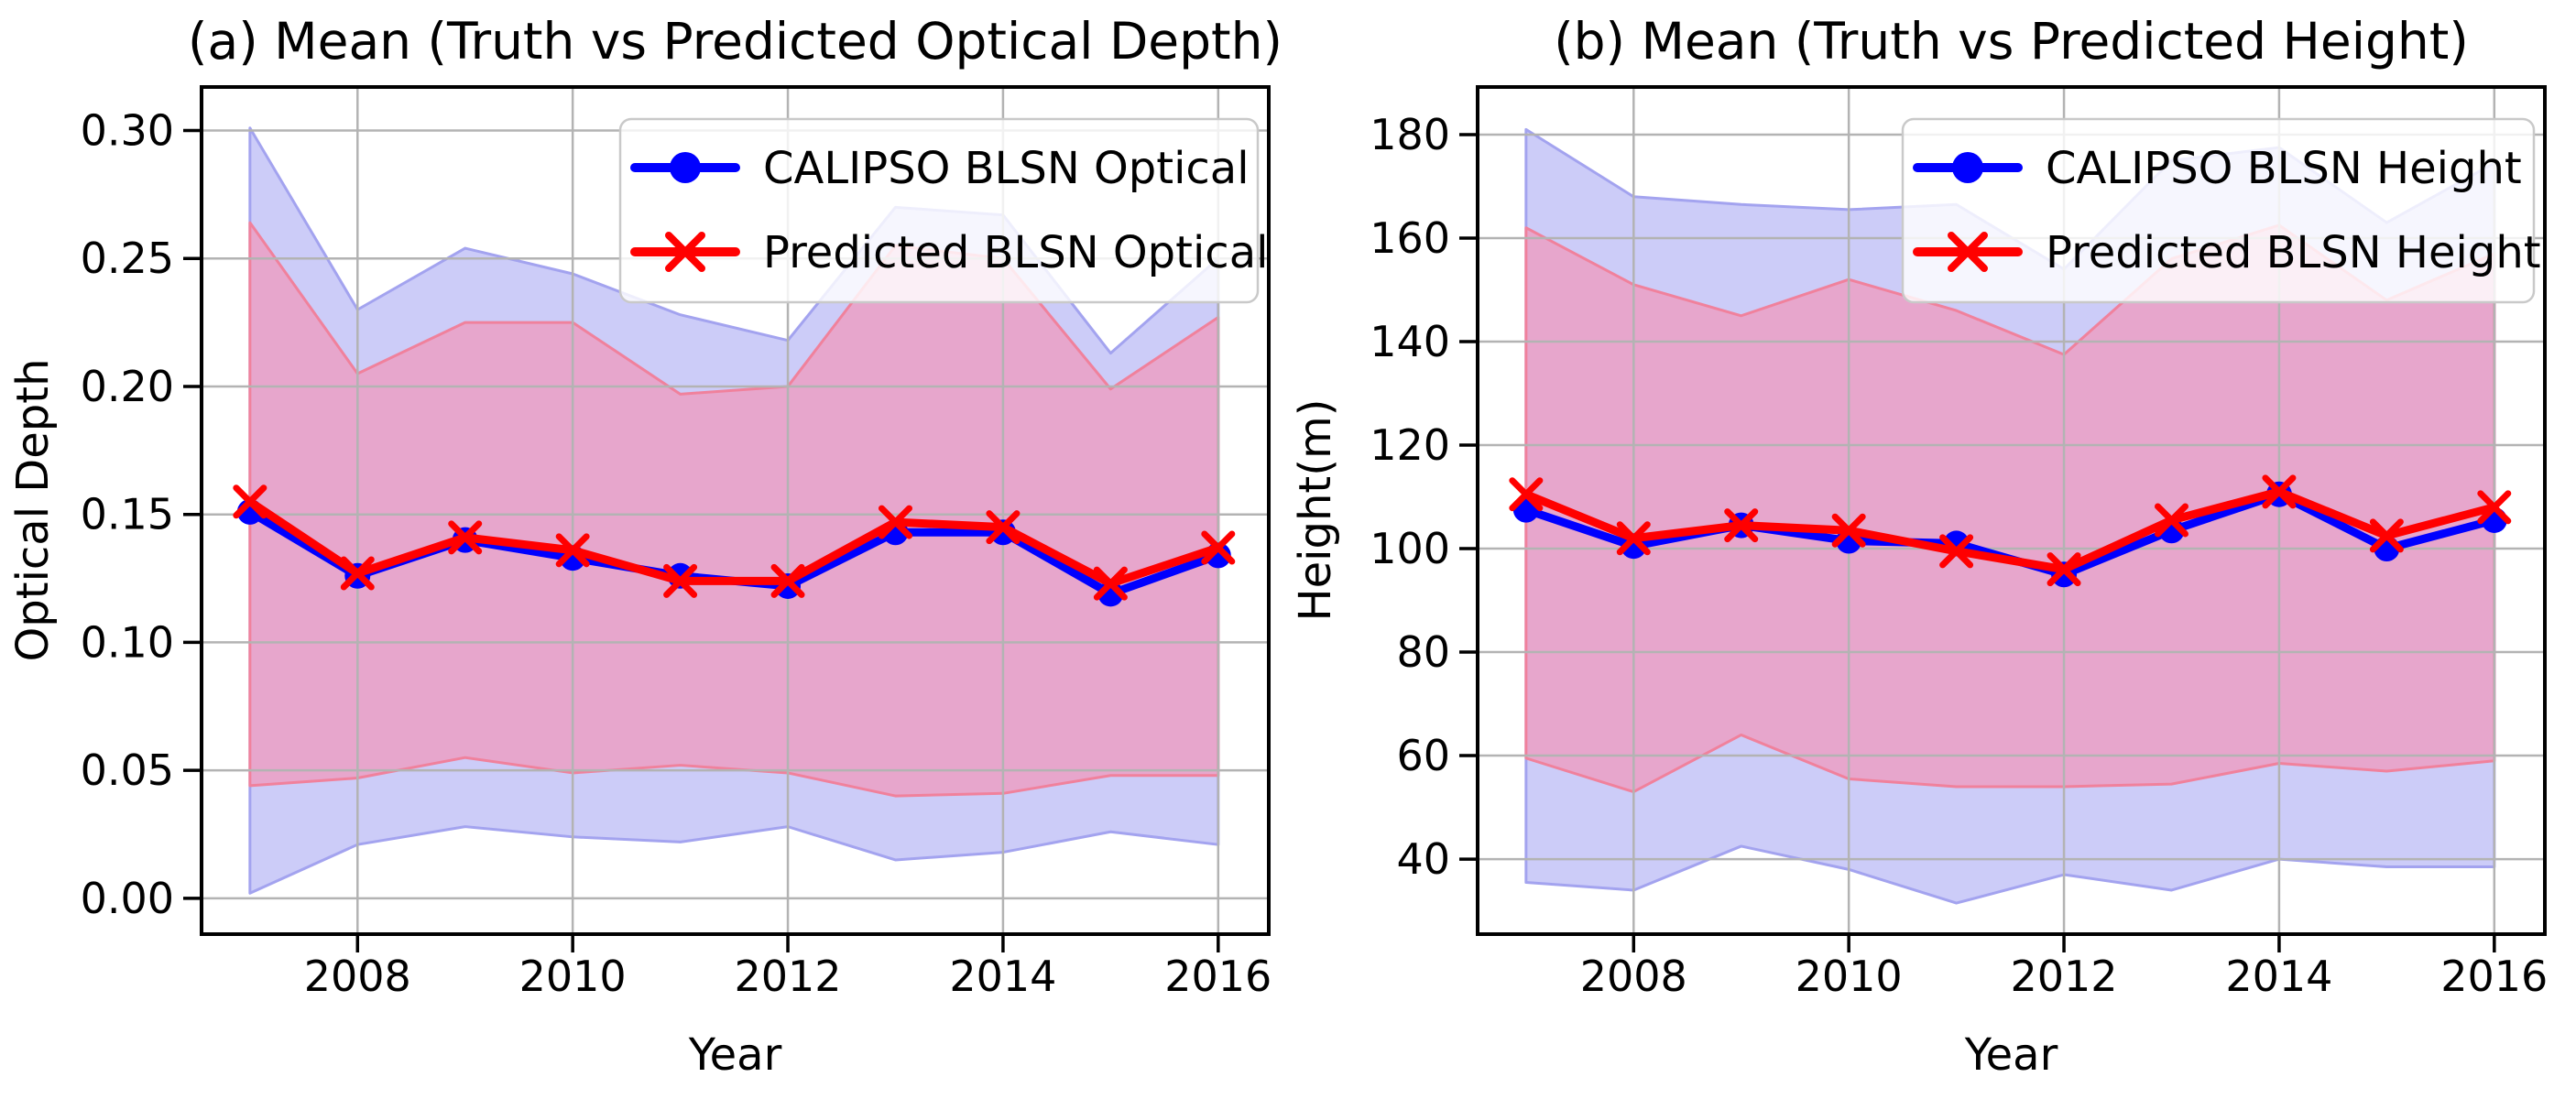 This screenshot has height=1099, width=2576. What do you see at coordinates (127, 131) in the screenshot?
I see `y-tick-label: 0.30` at bounding box center [127, 131].